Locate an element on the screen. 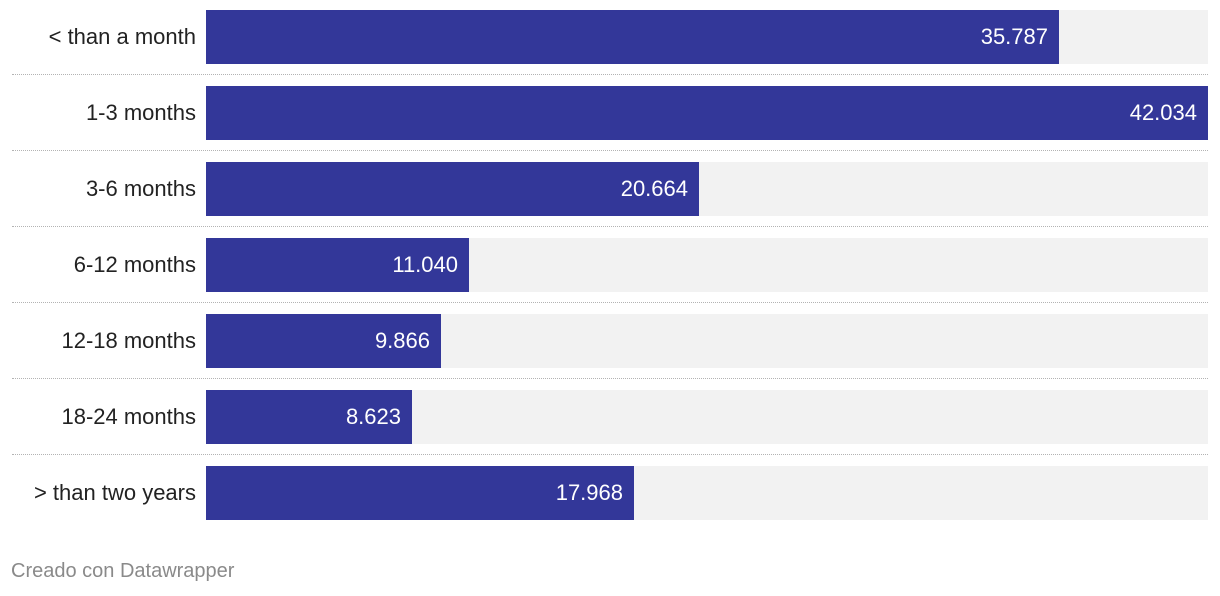  bar-track: 35.787 is located at coordinates (707, 37).